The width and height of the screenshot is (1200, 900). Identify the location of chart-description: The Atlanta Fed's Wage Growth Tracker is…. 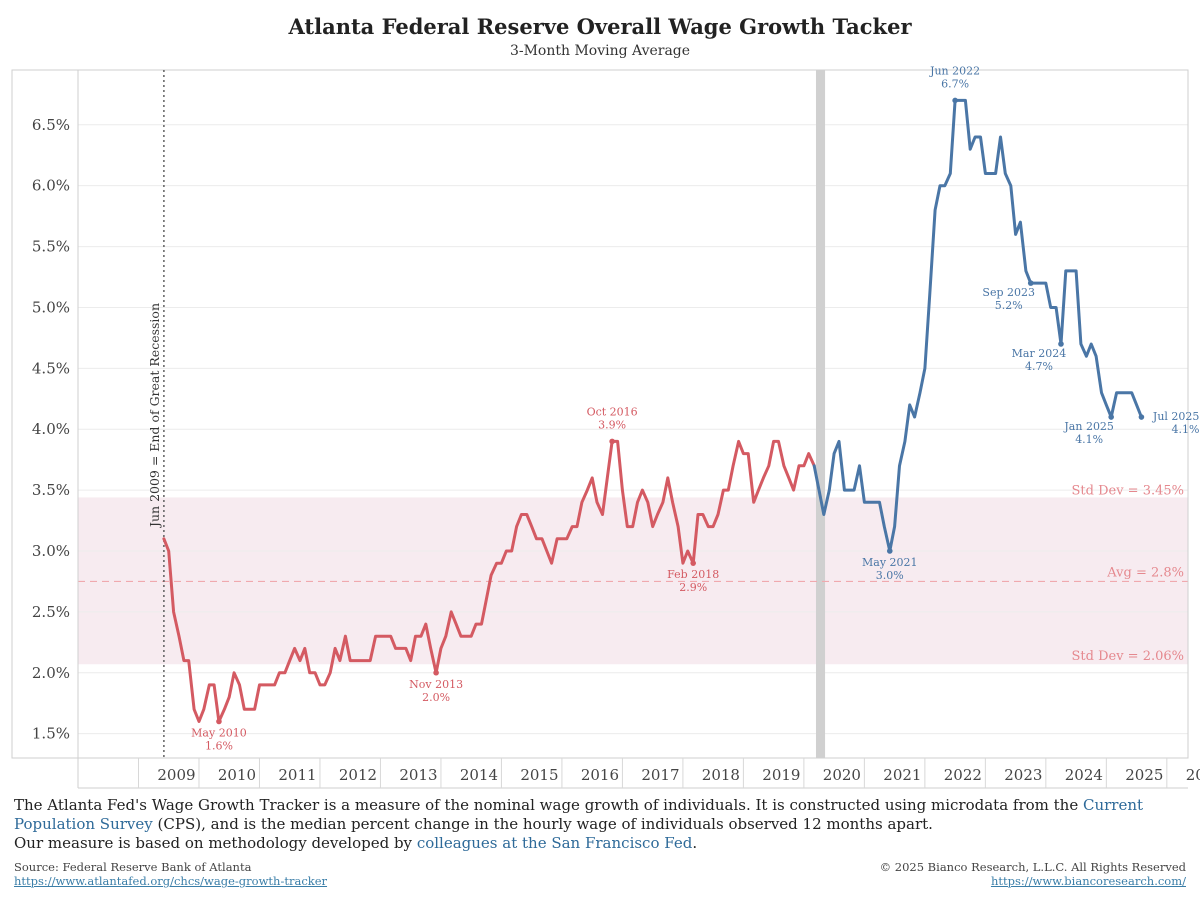
(600, 824).